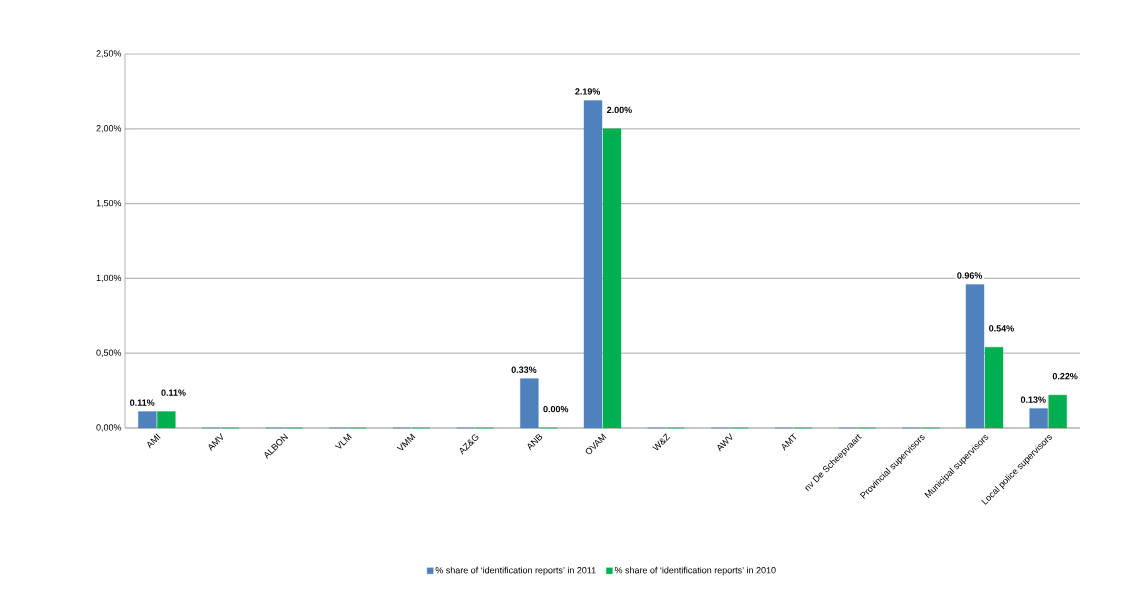 The image size is (1132, 596). Describe the element at coordinates (109, 129) in the screenshot. I see `y-tick-label: 2,00%` at that location.